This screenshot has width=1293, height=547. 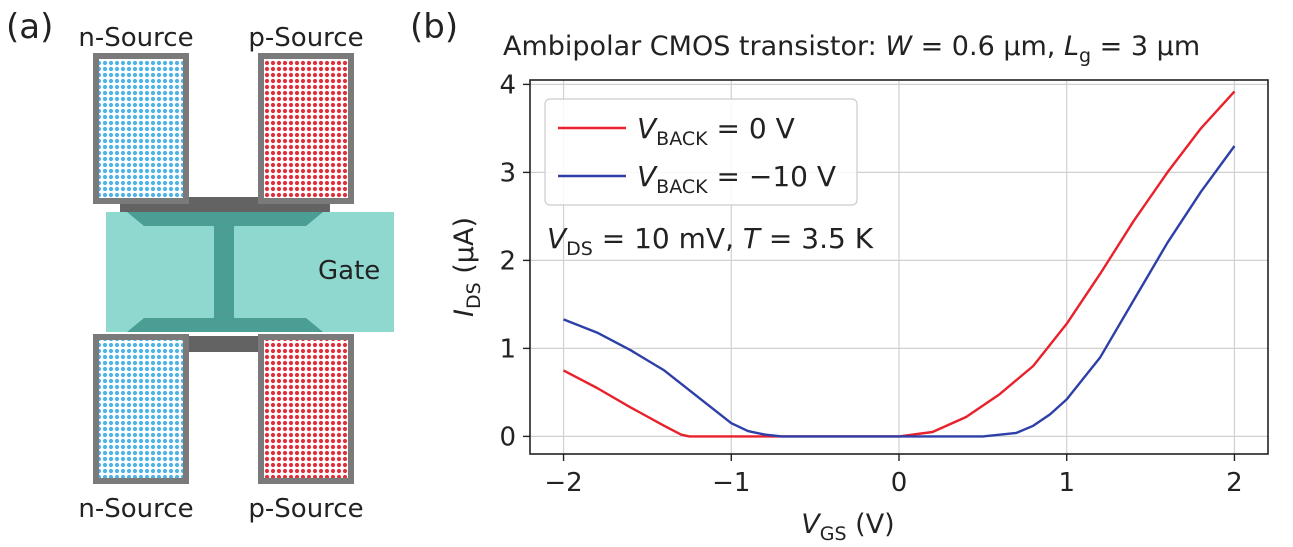 I want to click on legend-1-value: = −10 V, so click(x=772, y=176).